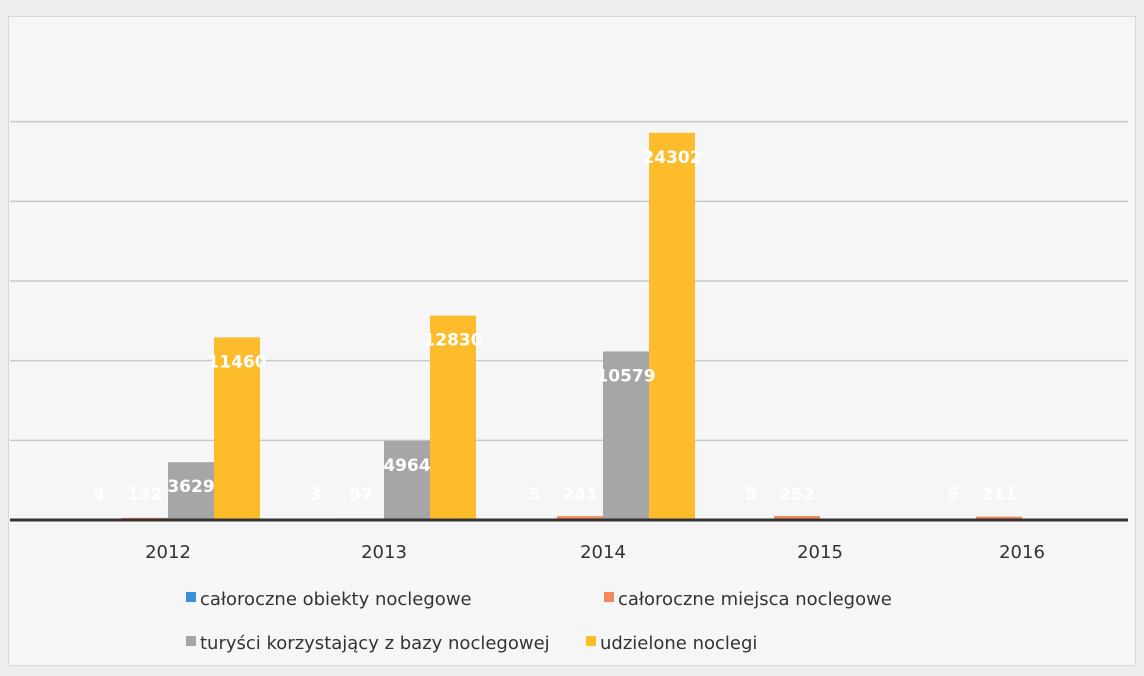  I want to click on data-label-2012-series-3: 3629, so click(190, 487).